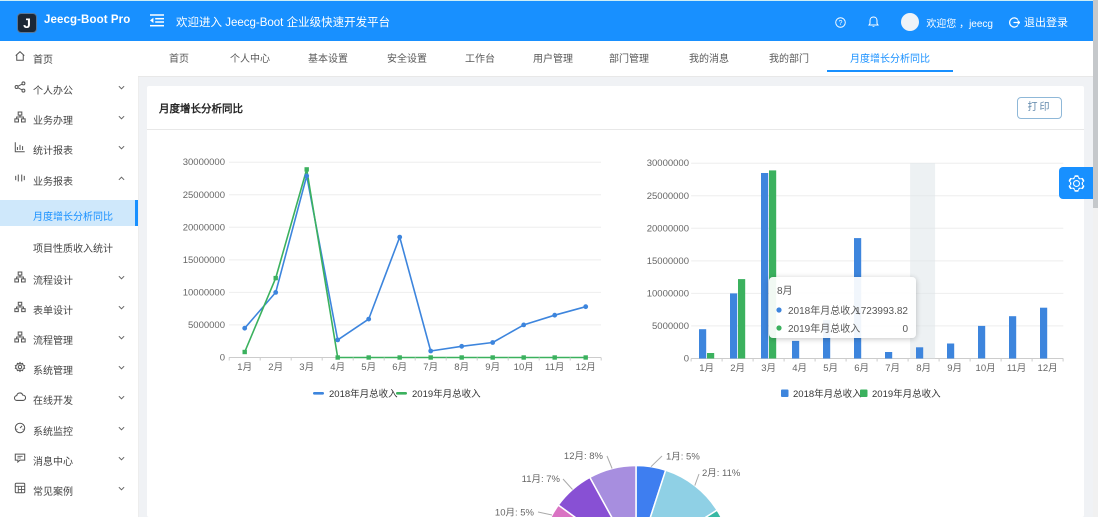  What do you see at coordinates (881, 311) in the screenshot?
I see `svg-text: 1723993.82` at bounding box center [881, 311].